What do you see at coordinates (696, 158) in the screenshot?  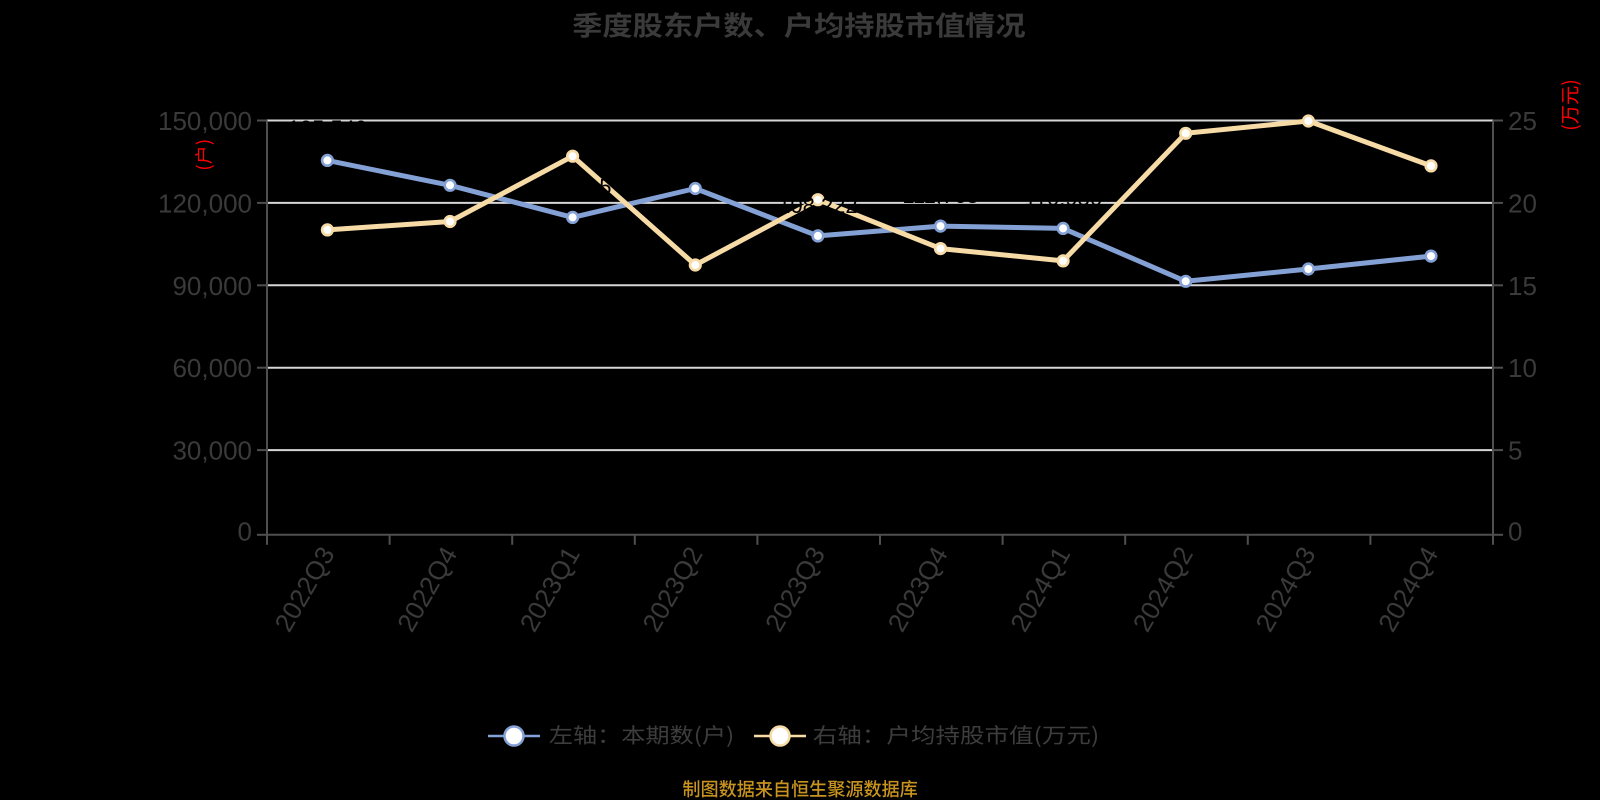 I see `svg-text: 125,373` at bounding box center [696, 158].